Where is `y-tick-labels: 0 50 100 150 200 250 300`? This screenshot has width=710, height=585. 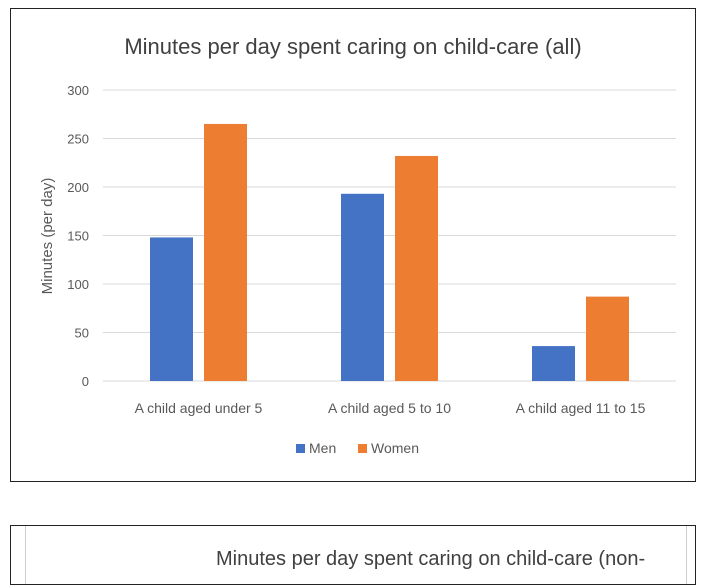 y-tick-labels: 0 50 100 150 200 250 300 is located at coordinates (78, 236).